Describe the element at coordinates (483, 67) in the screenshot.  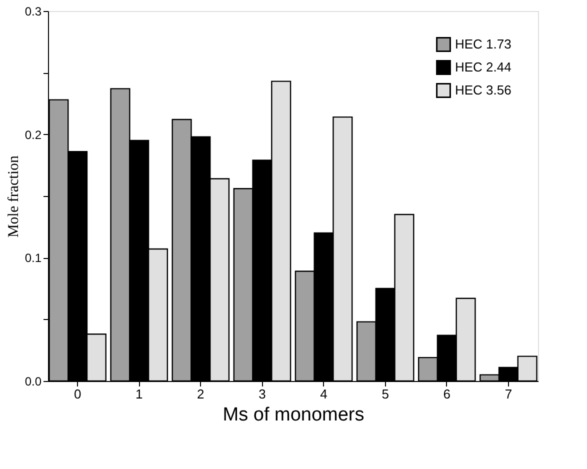
I see `legend-label: HEC 2.44` at that location.